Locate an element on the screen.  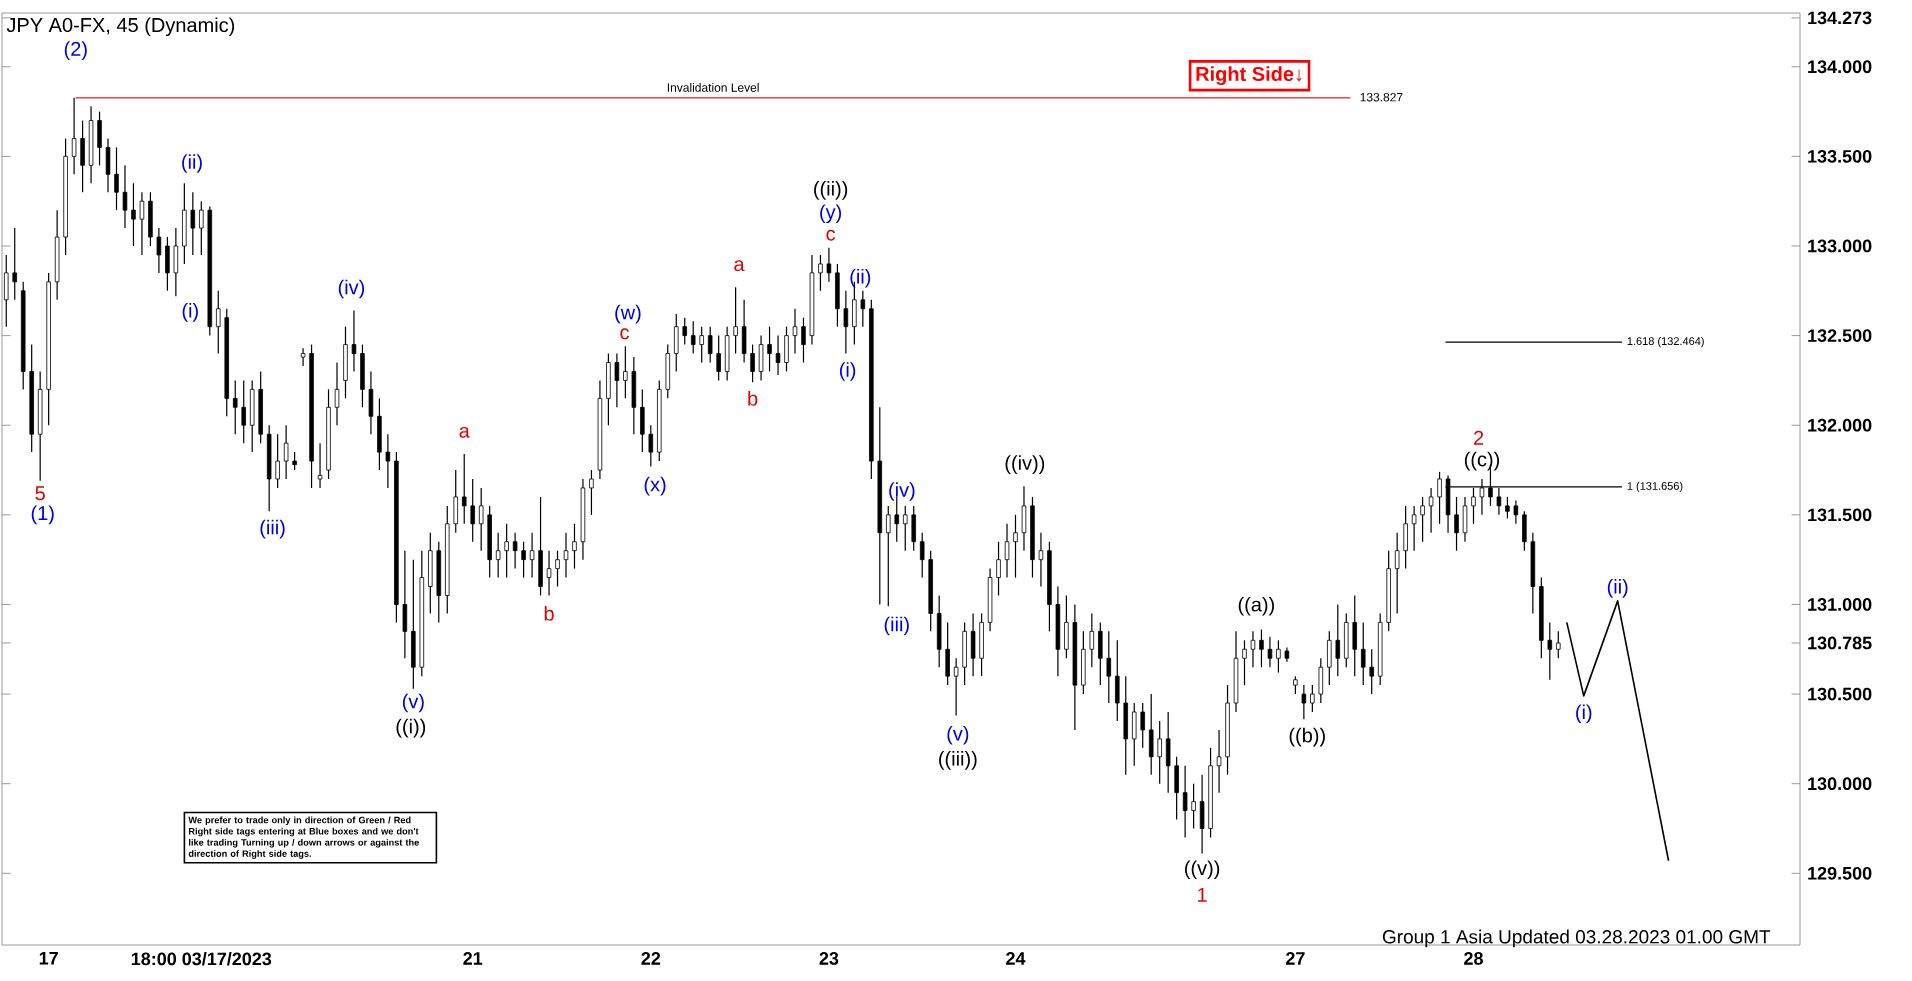
x-tick-label: 17 is located at coordinates (48, 958).